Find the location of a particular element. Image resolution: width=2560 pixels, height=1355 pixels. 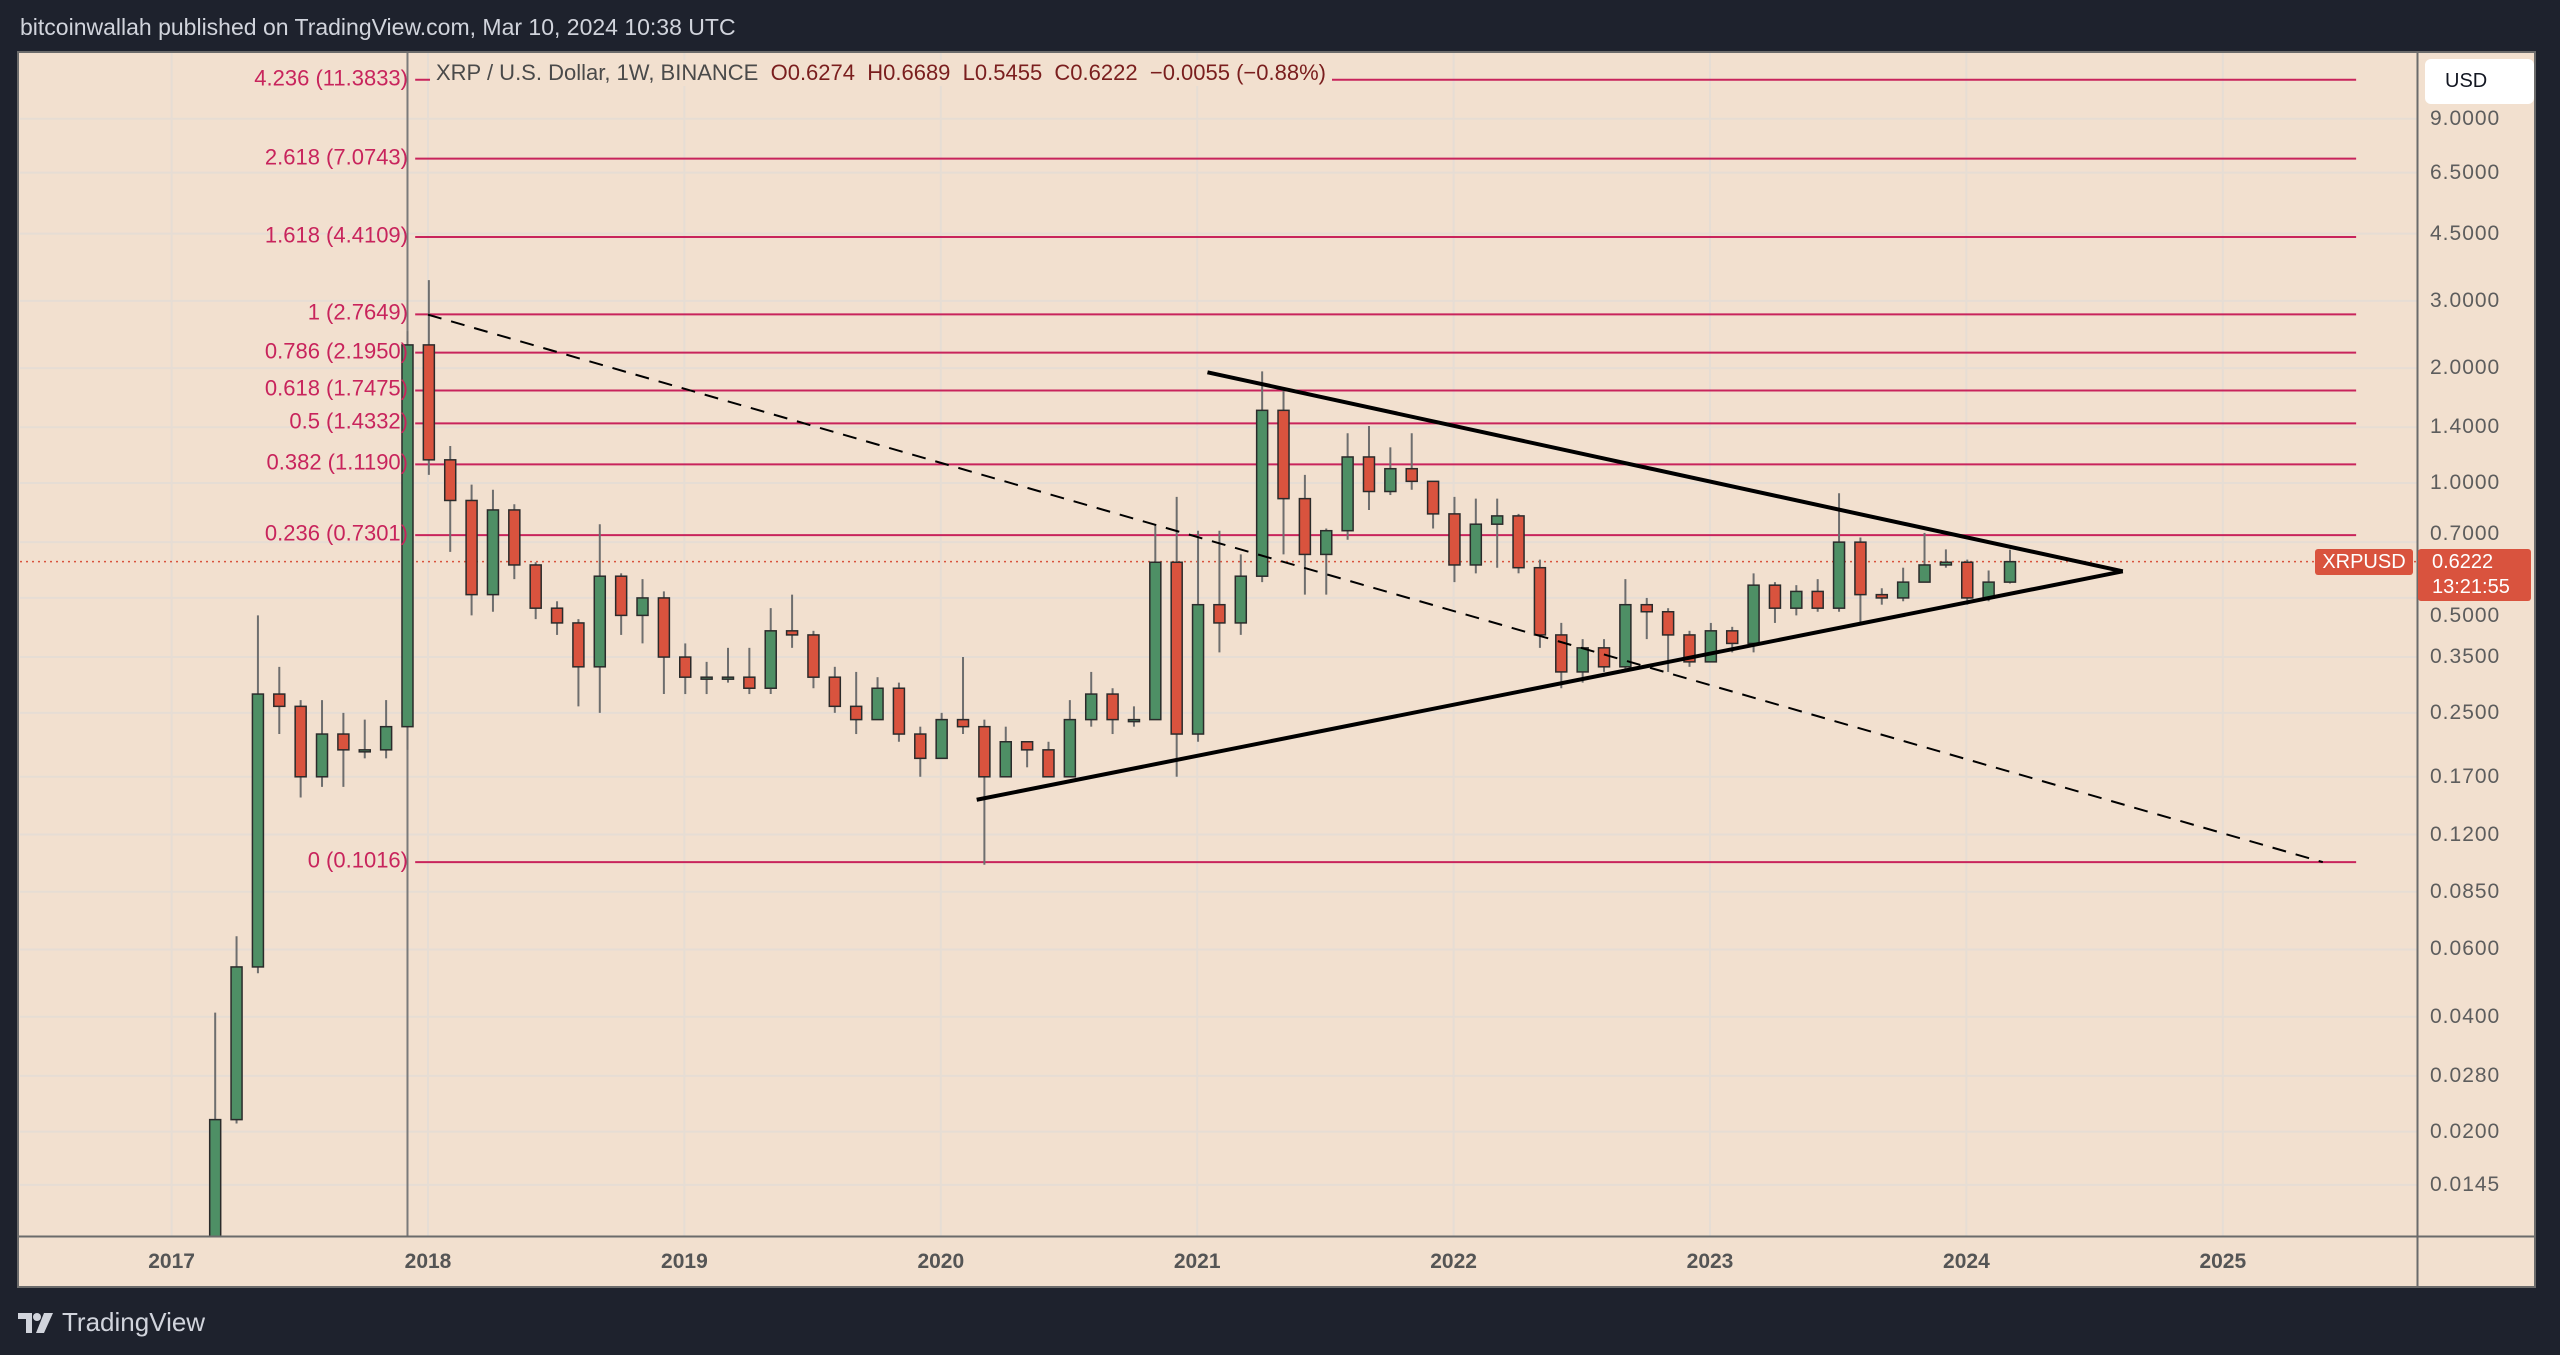

legend-close: C0.6222 is located at coordinates (1096, 72).